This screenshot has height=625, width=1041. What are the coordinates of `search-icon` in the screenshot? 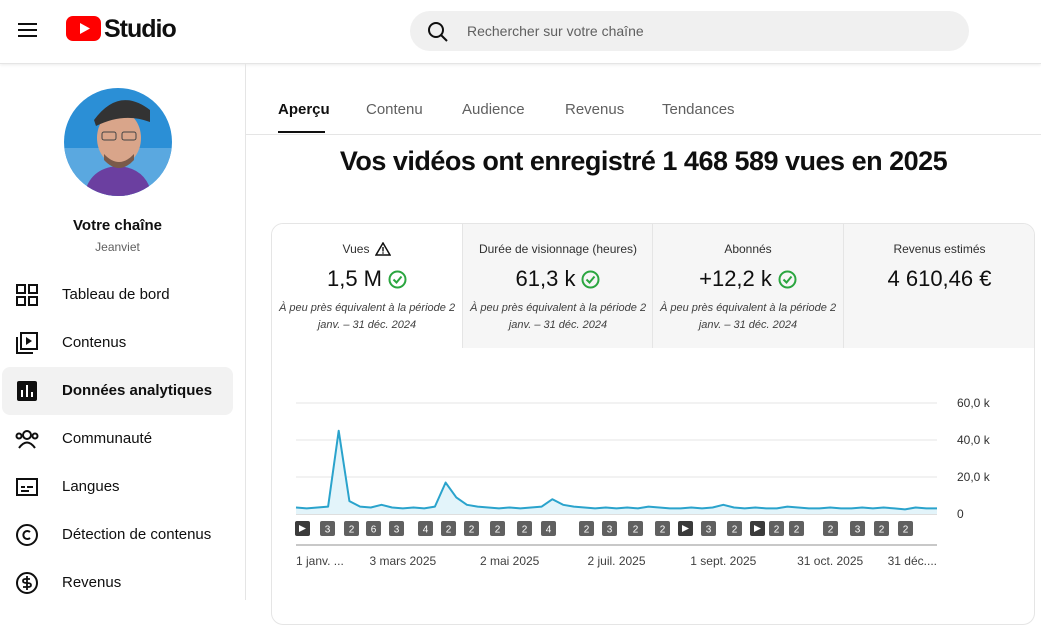 It's located at (438, 32).